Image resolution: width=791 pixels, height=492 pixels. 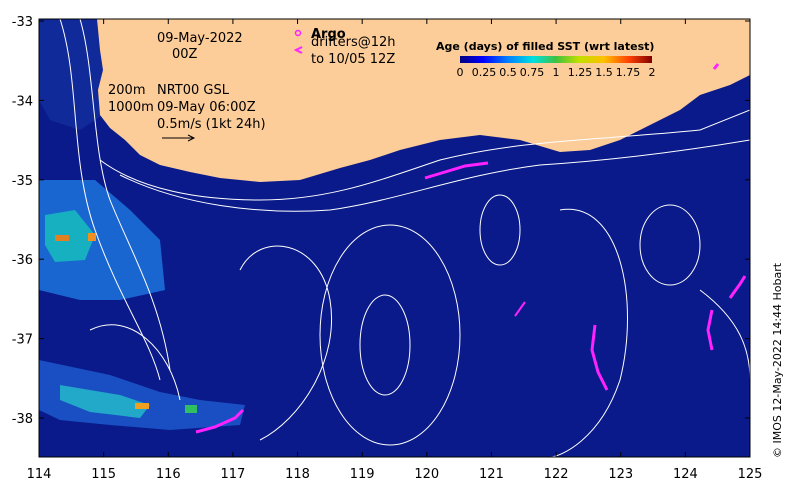 What do you see at coordinates (22, 260) in the screenshot?
I see `lat-tick-label: -36` at bounding box center [22, 260].